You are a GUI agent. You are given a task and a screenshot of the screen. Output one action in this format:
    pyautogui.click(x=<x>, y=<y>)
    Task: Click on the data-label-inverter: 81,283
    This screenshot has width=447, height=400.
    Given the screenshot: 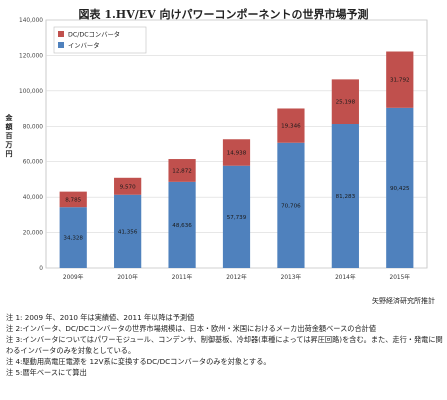 What is the action you would take?
    pyautogui.click(x=346, y=197)
    